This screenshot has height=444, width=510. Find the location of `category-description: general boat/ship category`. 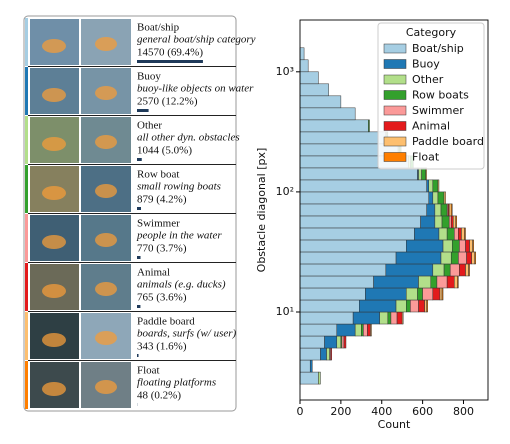

category-description: general boat/ship category is located at coordinates (196, 40).